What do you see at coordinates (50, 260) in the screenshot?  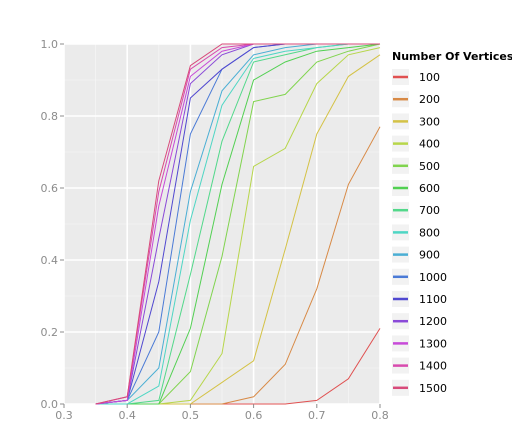 I see `y-tick-label: 0.4` at bounding box center [50, 260].